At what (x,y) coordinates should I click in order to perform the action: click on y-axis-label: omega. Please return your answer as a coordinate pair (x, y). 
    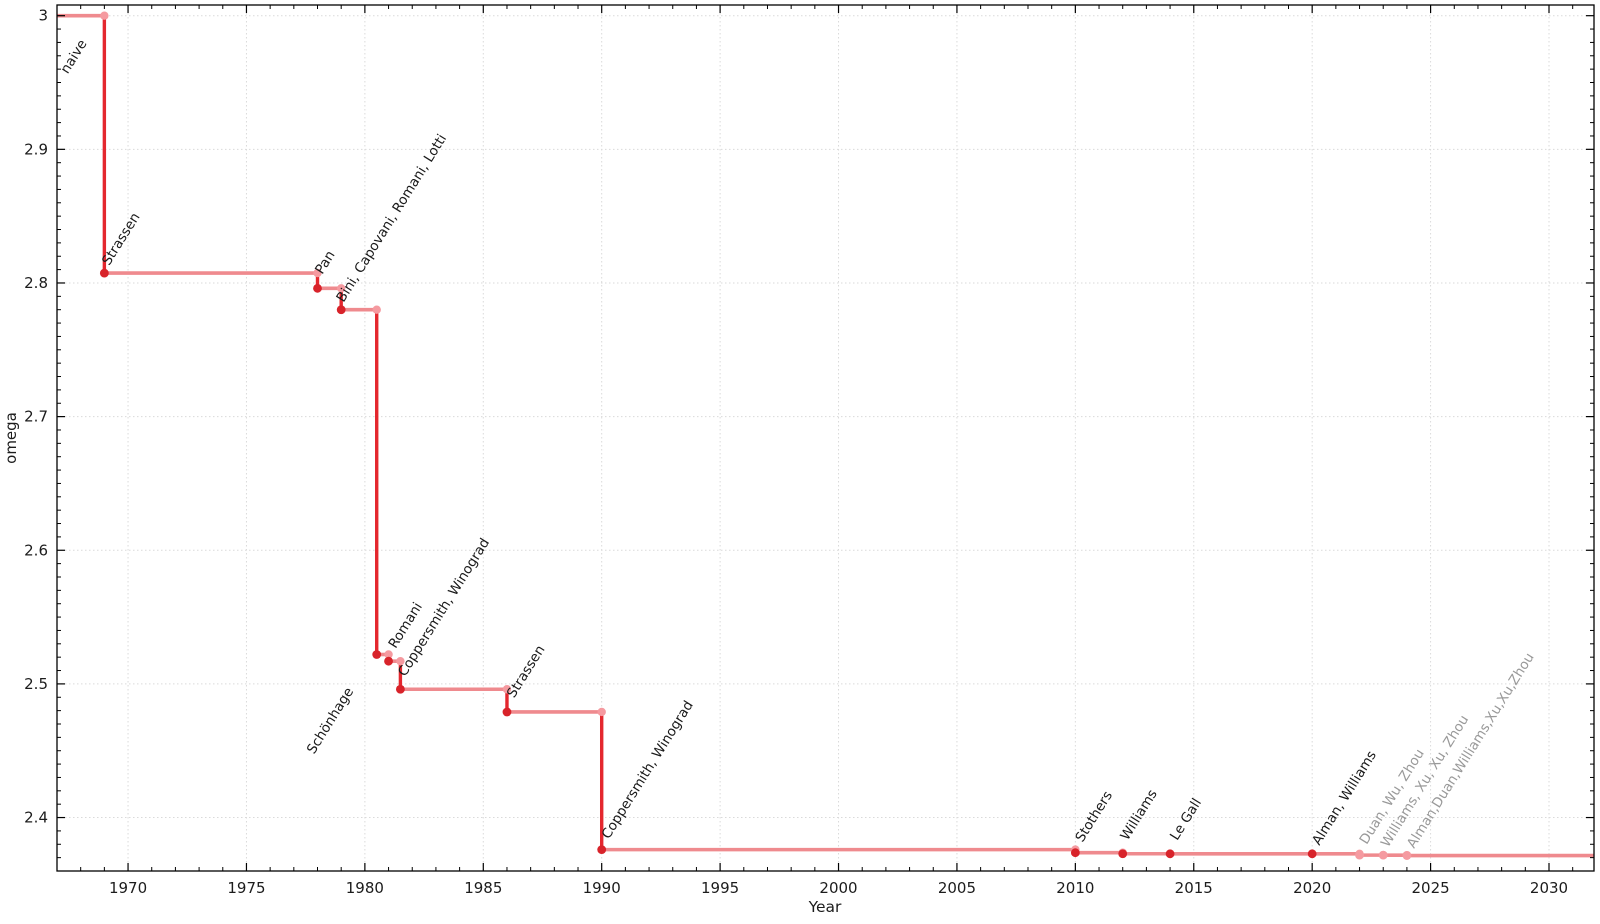
    Looking at the image, I should click on (11, 438).